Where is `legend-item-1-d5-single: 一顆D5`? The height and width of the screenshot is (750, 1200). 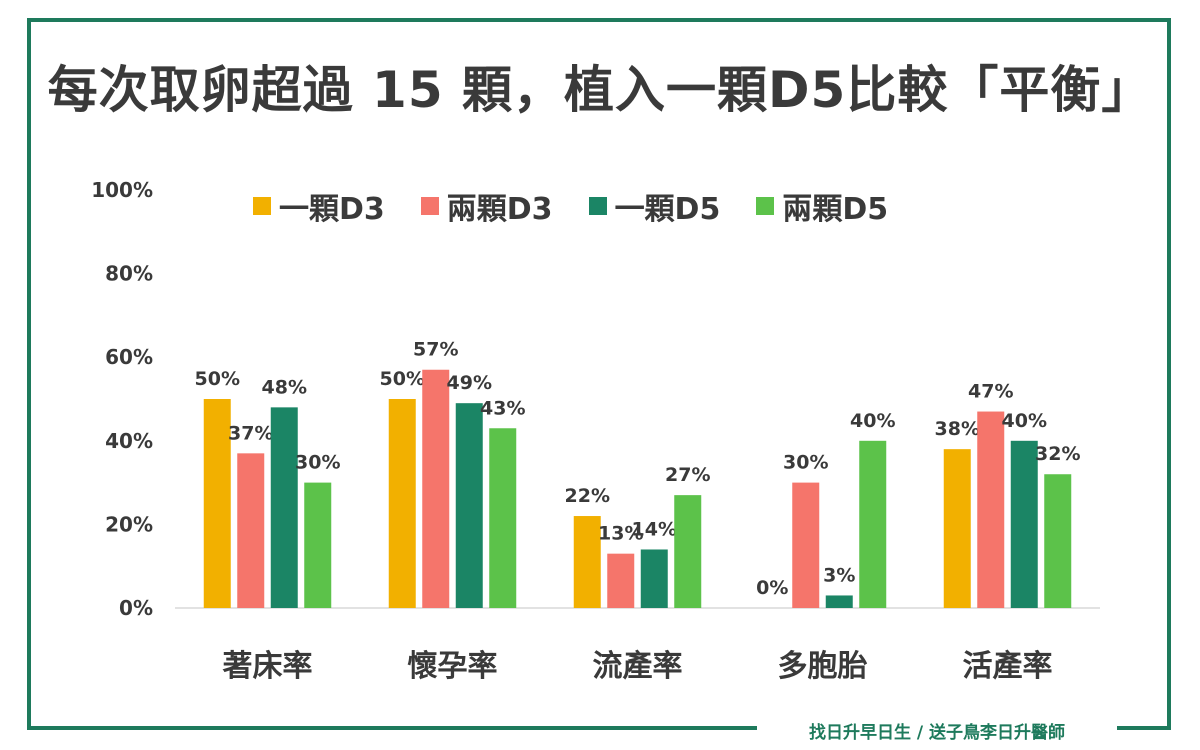 legend-item-1-d5-single: 一顆D5 is located at coordinates (654, 206).